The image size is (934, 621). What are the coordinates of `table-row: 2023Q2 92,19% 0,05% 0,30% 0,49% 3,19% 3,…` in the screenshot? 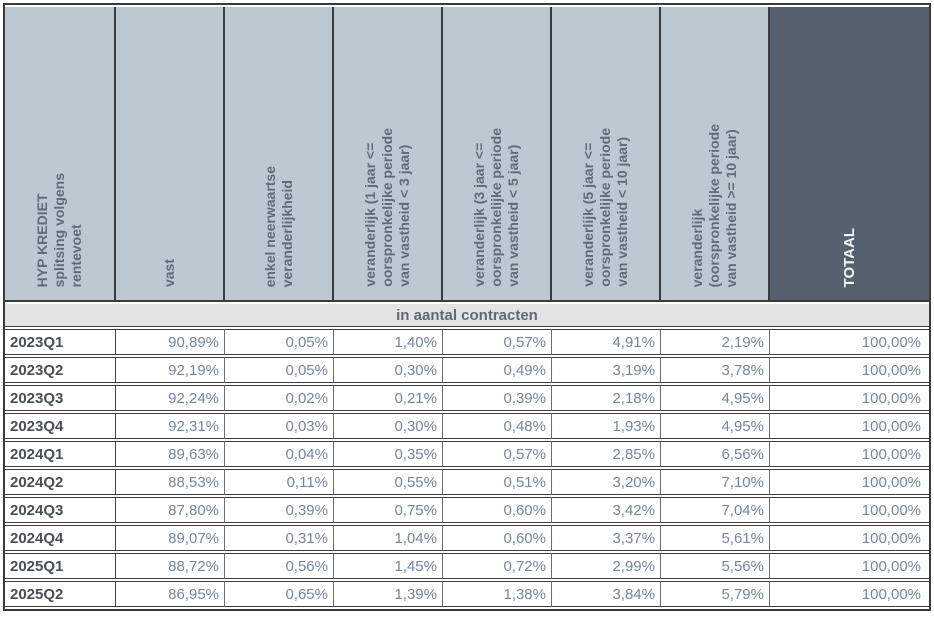 It's located at (467, 370).